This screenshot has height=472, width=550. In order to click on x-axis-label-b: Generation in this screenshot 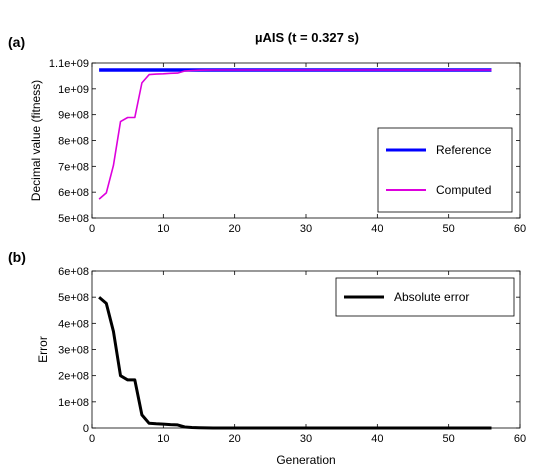, I will do `click(305, 460)`.